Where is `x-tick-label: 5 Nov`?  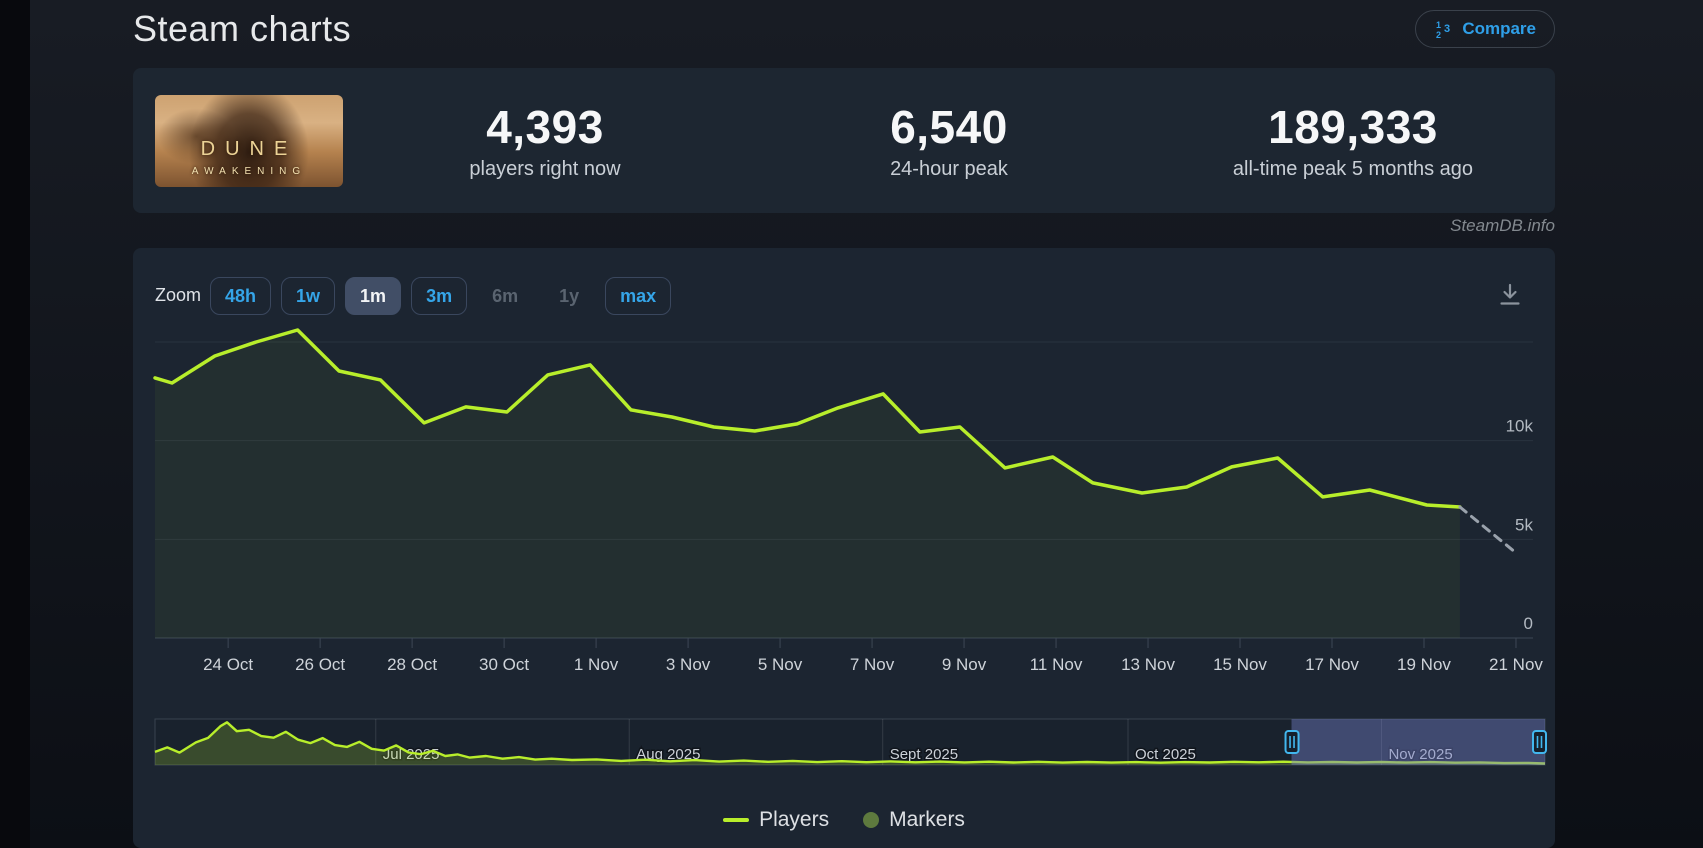
x-tick-label: 5 Nov is located at coordinates (780, 664).